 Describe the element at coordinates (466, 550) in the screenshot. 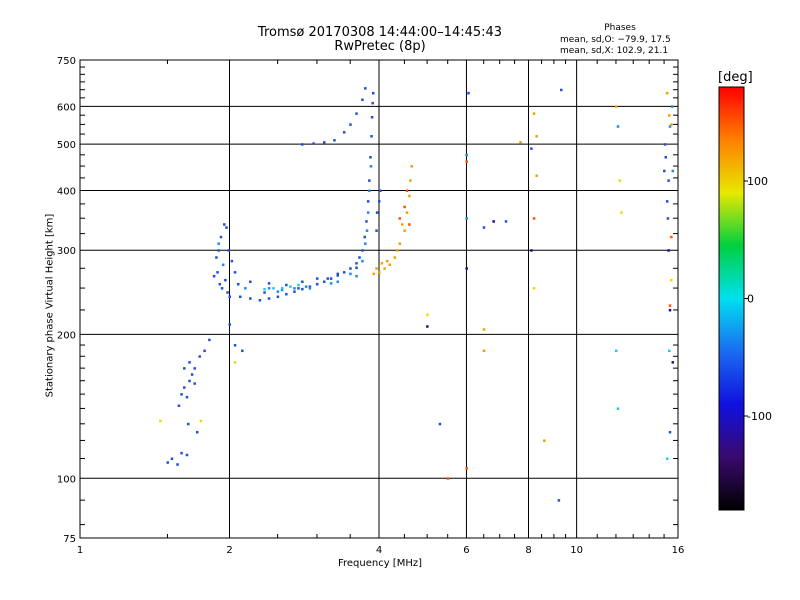

I see `x-tick-label: 6` at that location.